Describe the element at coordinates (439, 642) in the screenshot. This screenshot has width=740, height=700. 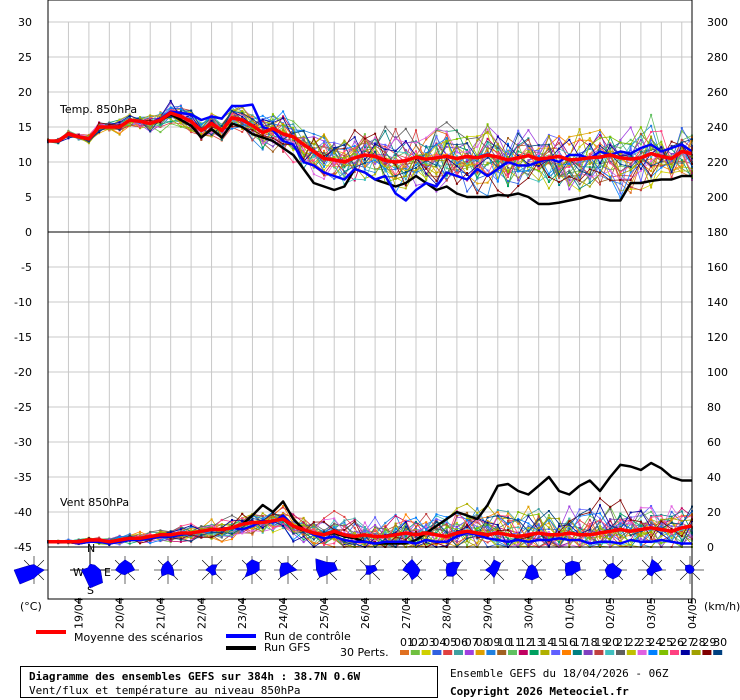
I see `member-code: 04` at that location.